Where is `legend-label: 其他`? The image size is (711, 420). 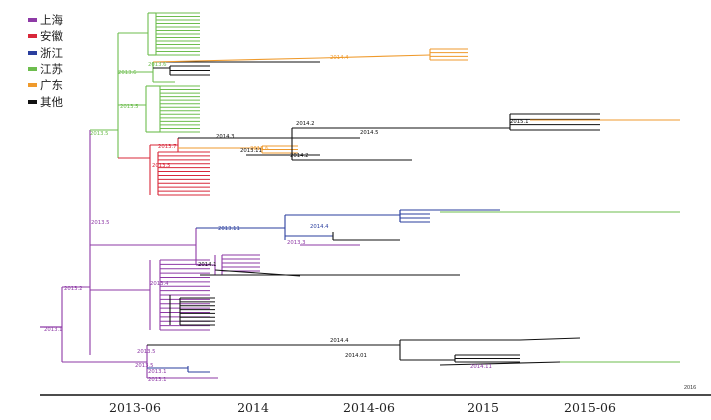 legend-label: 其他 is located at coordinates (51, 101).